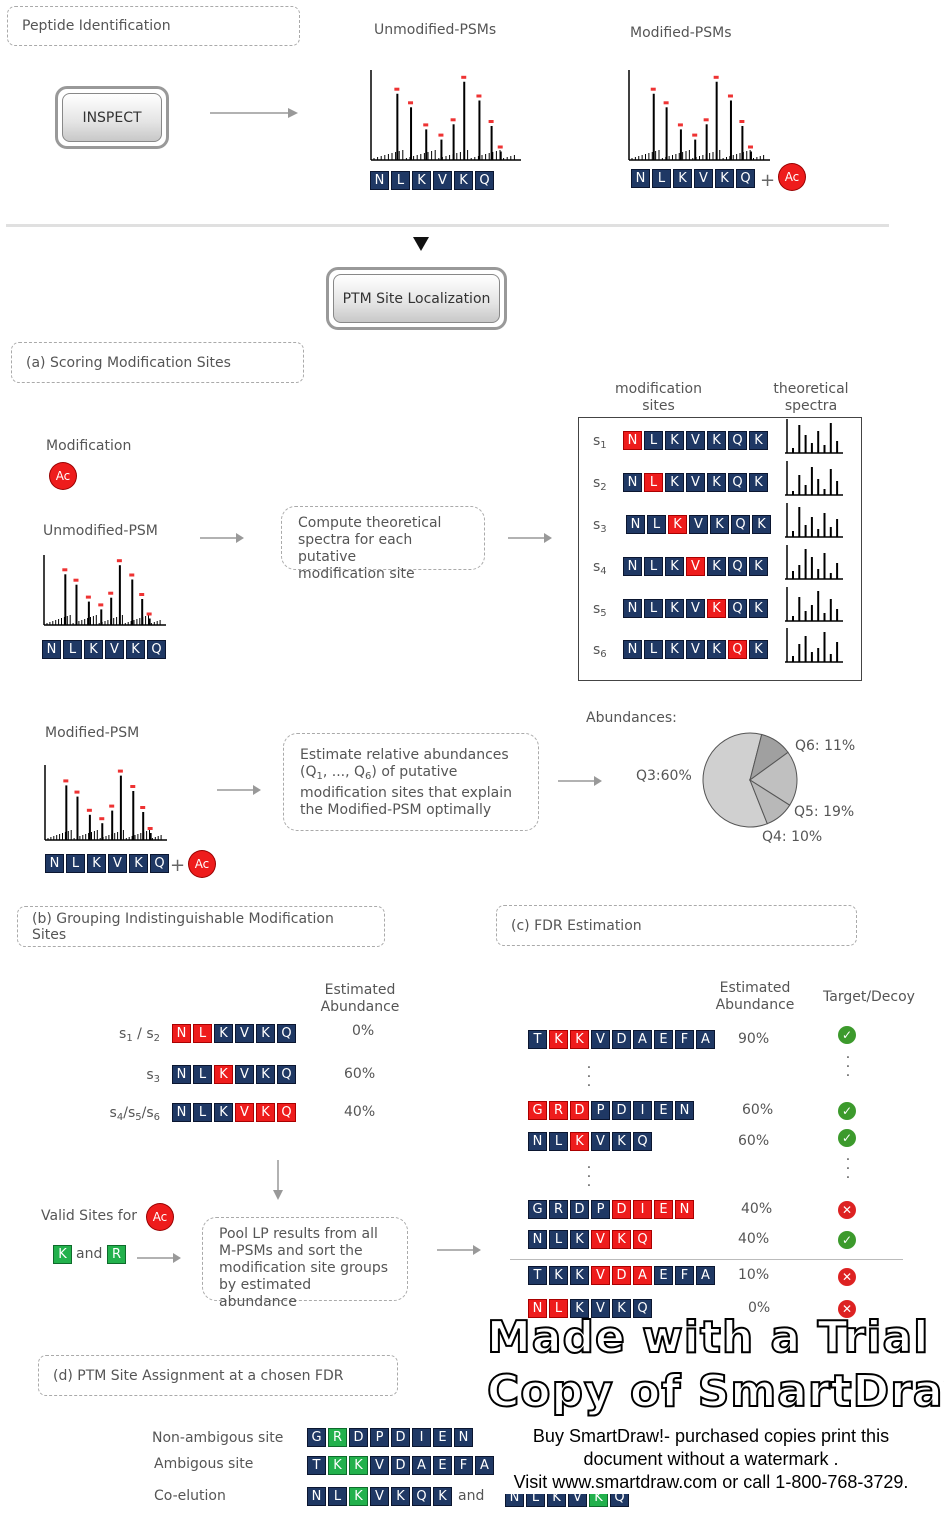 This screenshot has width=944, height=1515. I want to click on decoy-cross-icon: ✕, so click(847, 1277).